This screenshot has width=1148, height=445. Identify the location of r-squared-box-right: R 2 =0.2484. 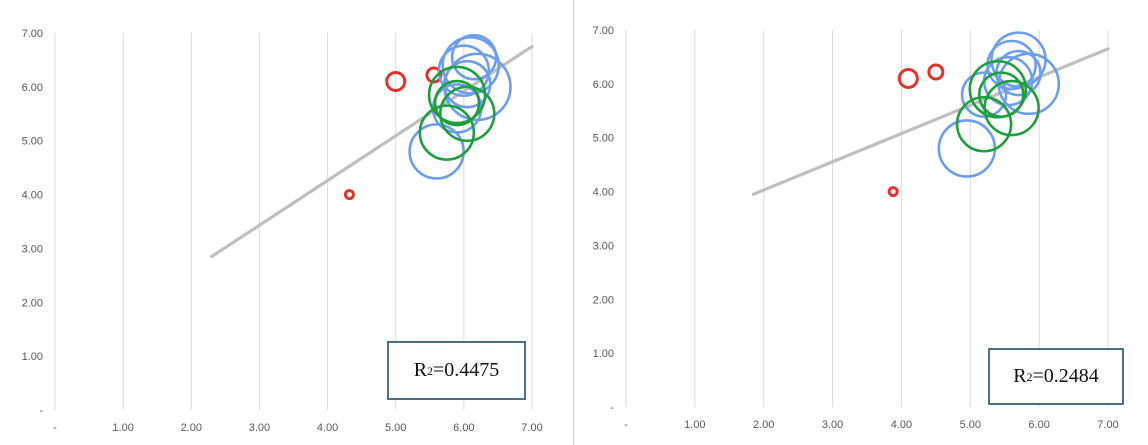
(1056, 376).